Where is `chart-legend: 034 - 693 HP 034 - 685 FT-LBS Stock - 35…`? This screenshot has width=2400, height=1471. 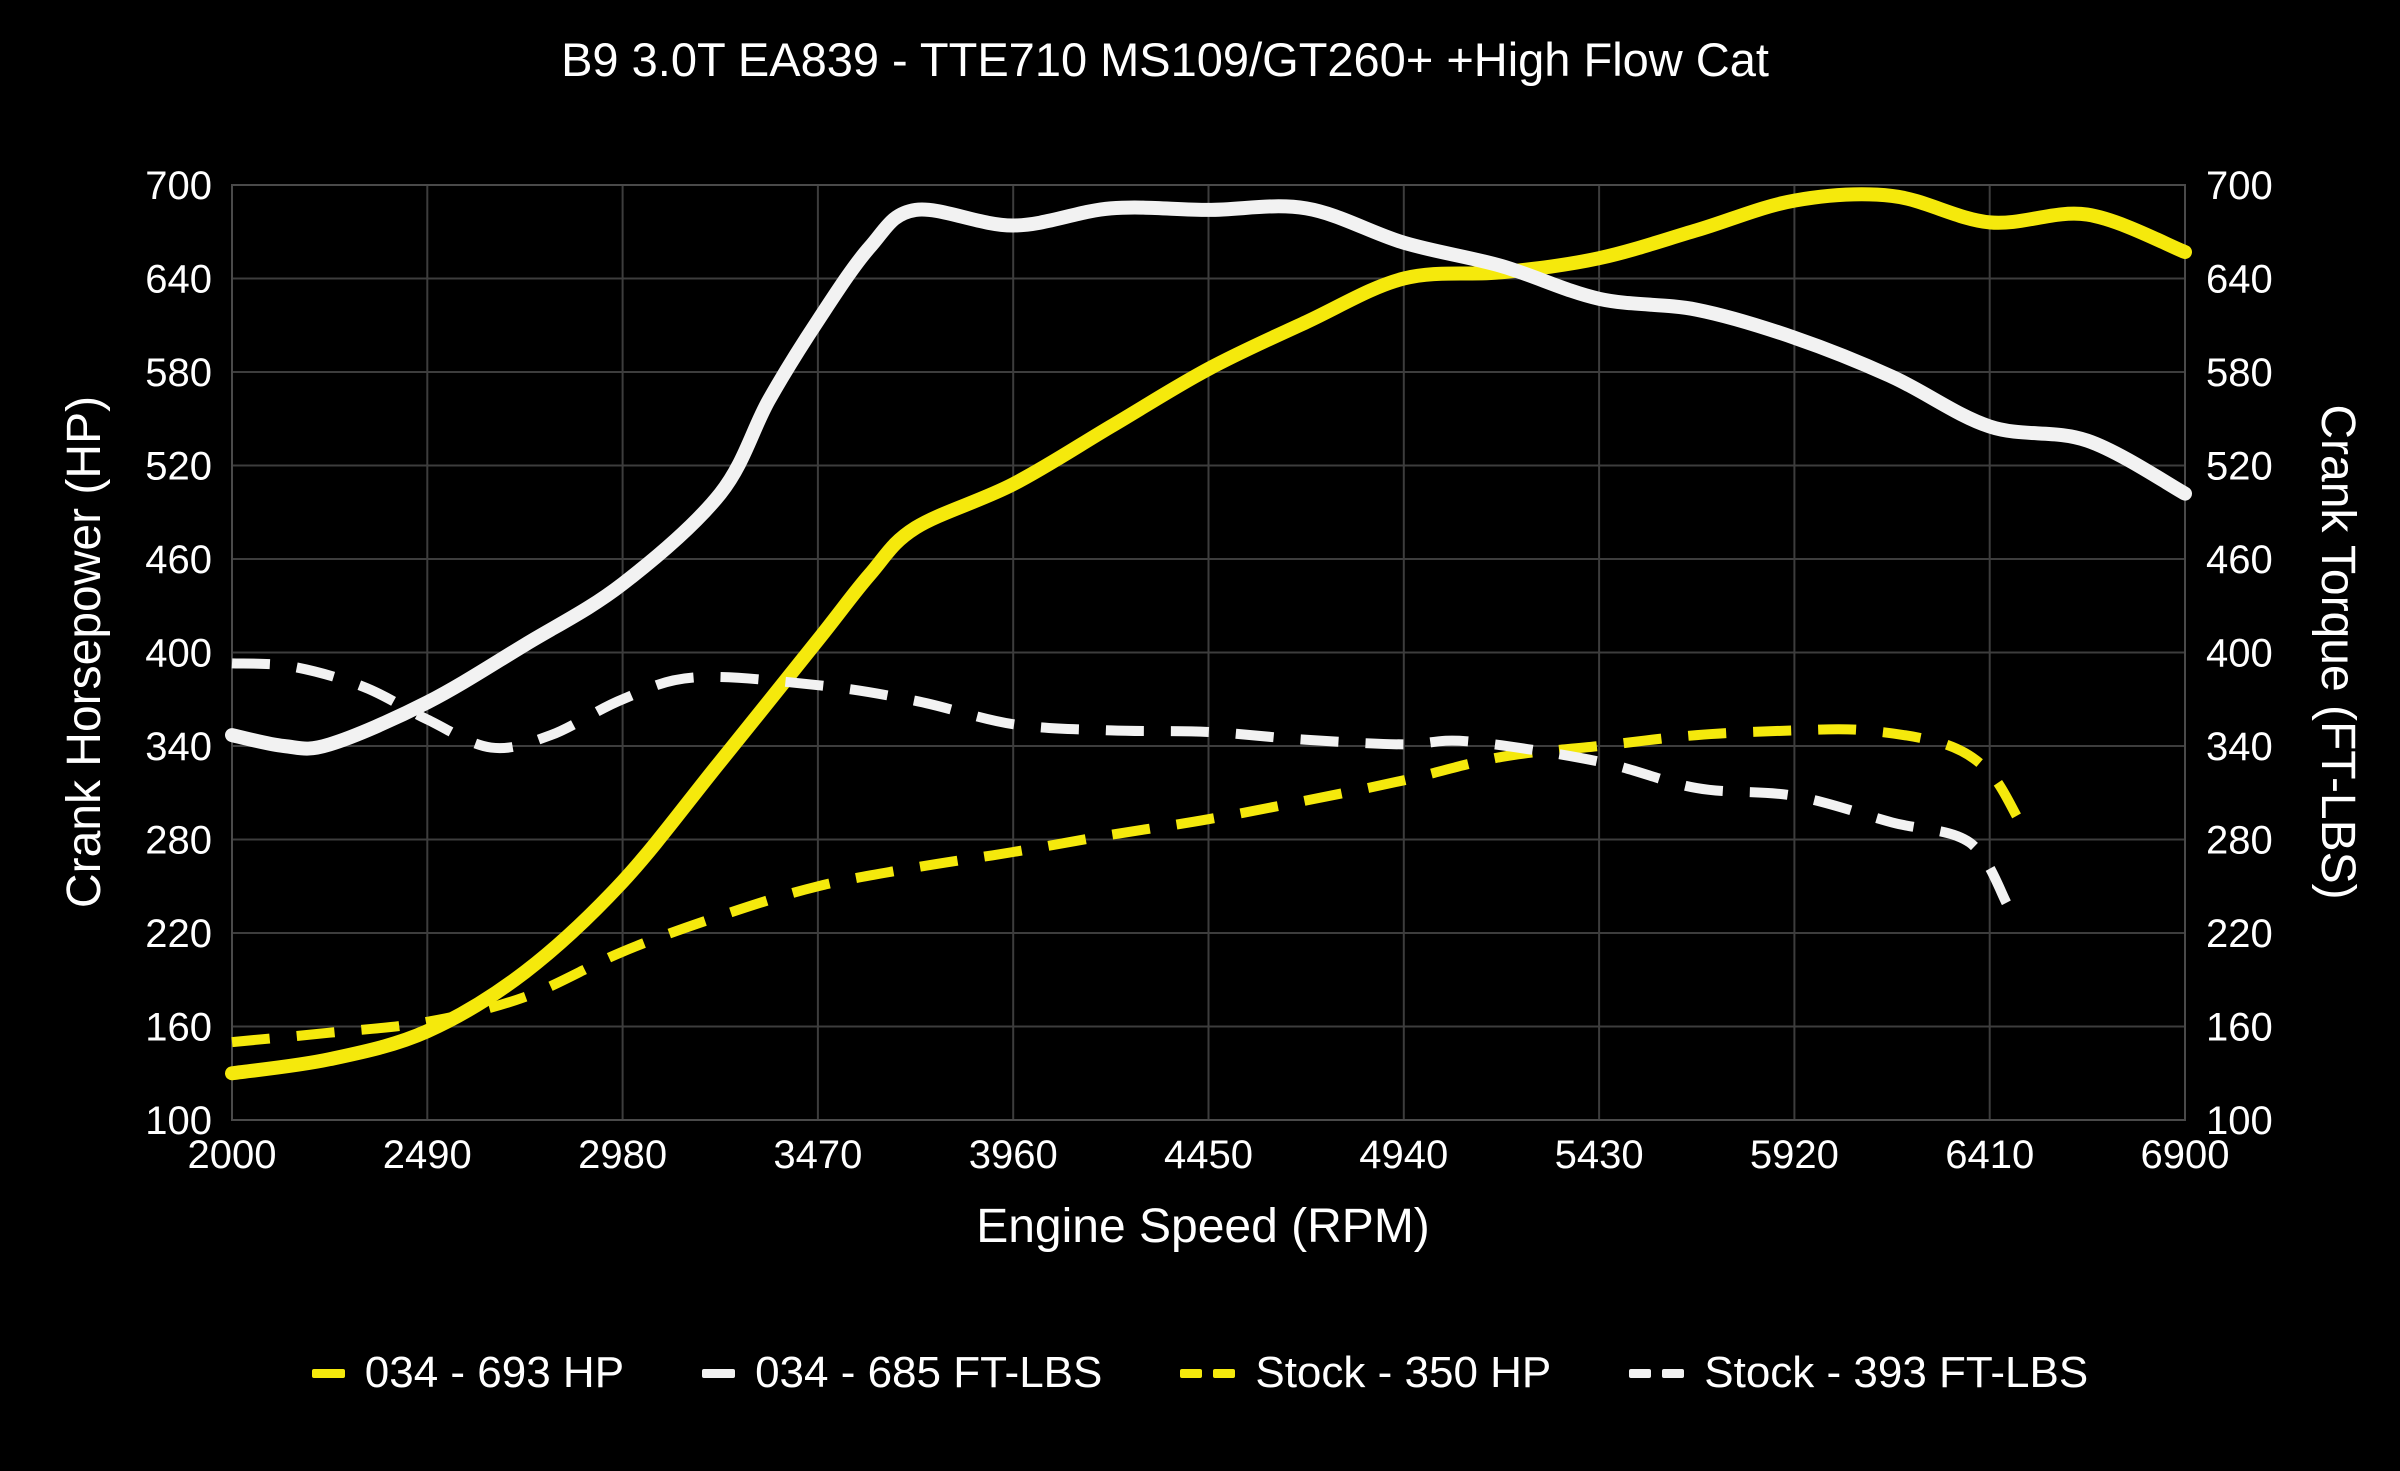
chart-legend: 034 - 693 HP 034 - 685 FT-LBS Stock - 35… is located at coordinates (1200, 1373).